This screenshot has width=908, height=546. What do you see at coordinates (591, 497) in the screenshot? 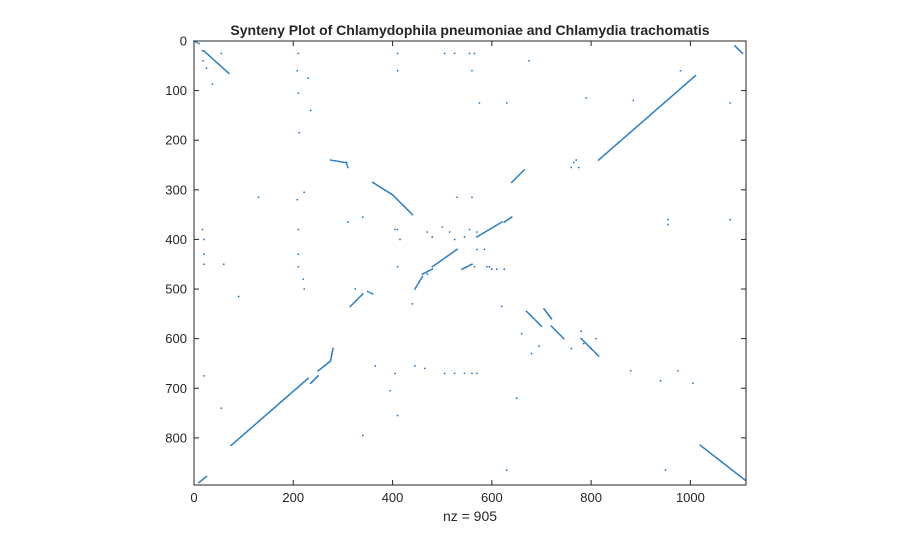
I see `x-tick-label: 800` at bounding box center [591, 497].